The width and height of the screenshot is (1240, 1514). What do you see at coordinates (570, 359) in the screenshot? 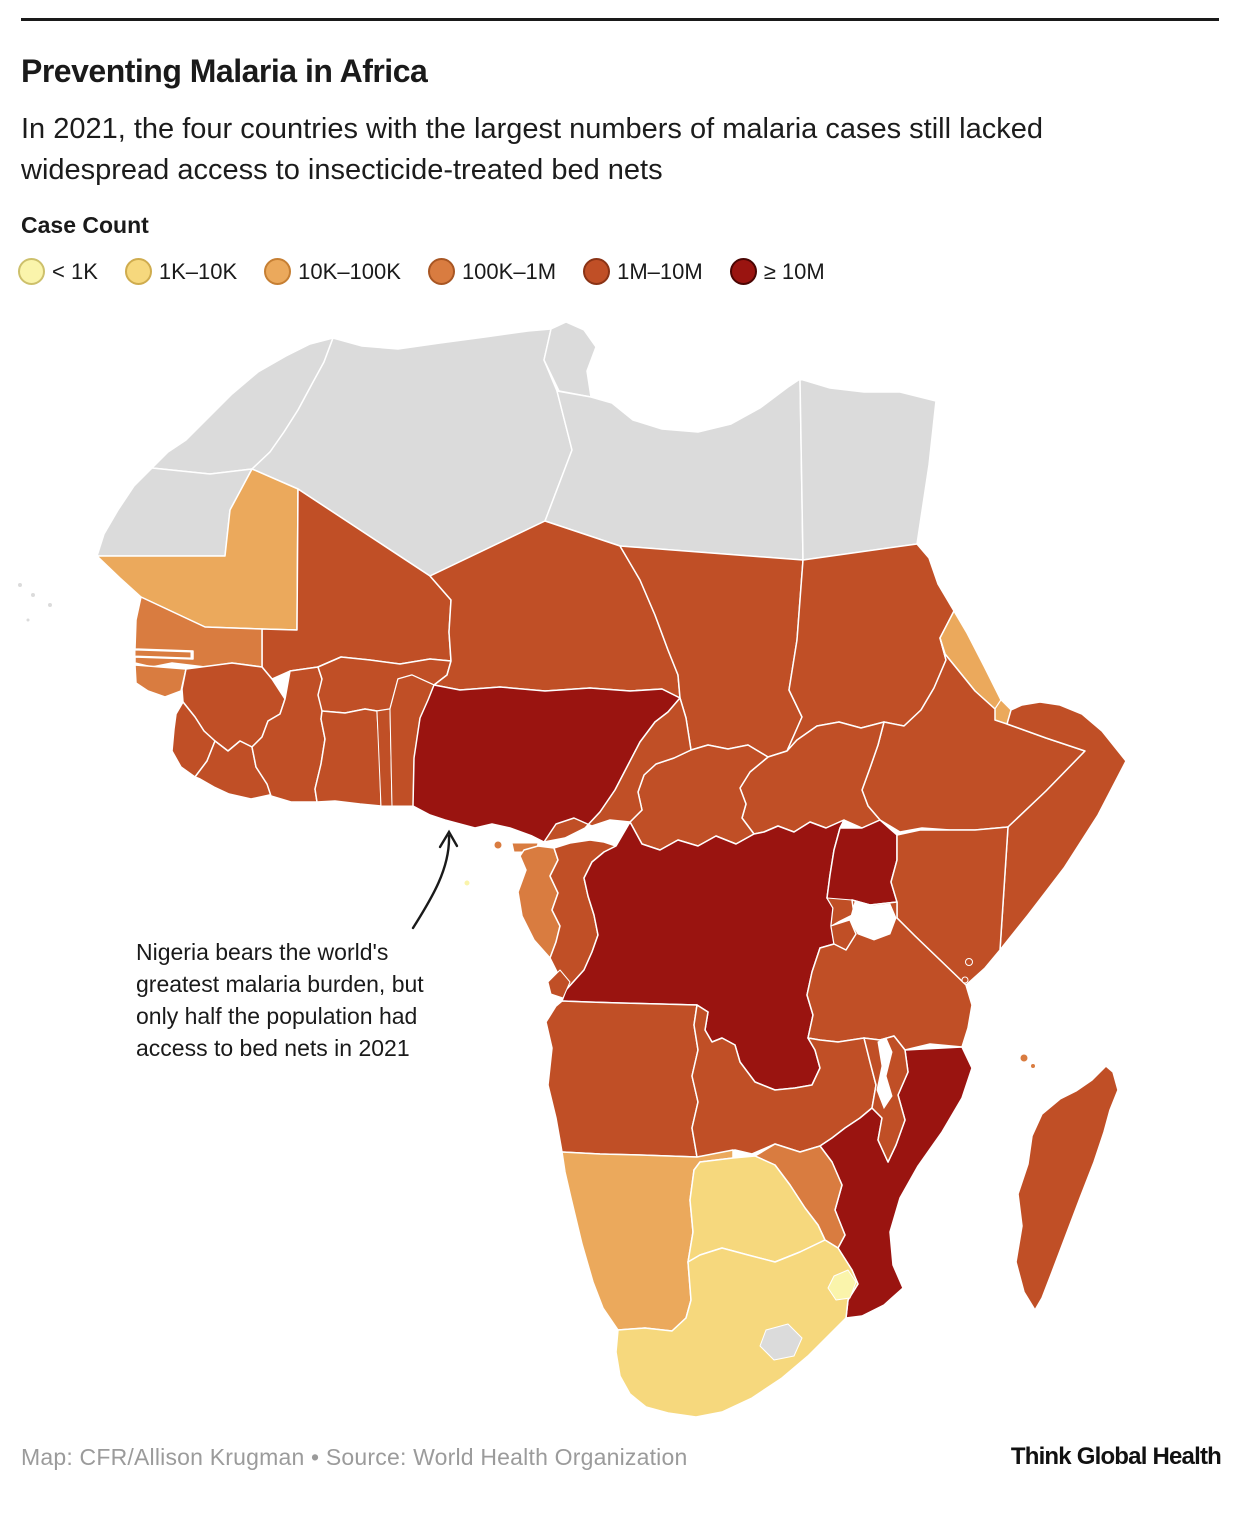
I see `country-tunisia` at bounding box center [570, 359].